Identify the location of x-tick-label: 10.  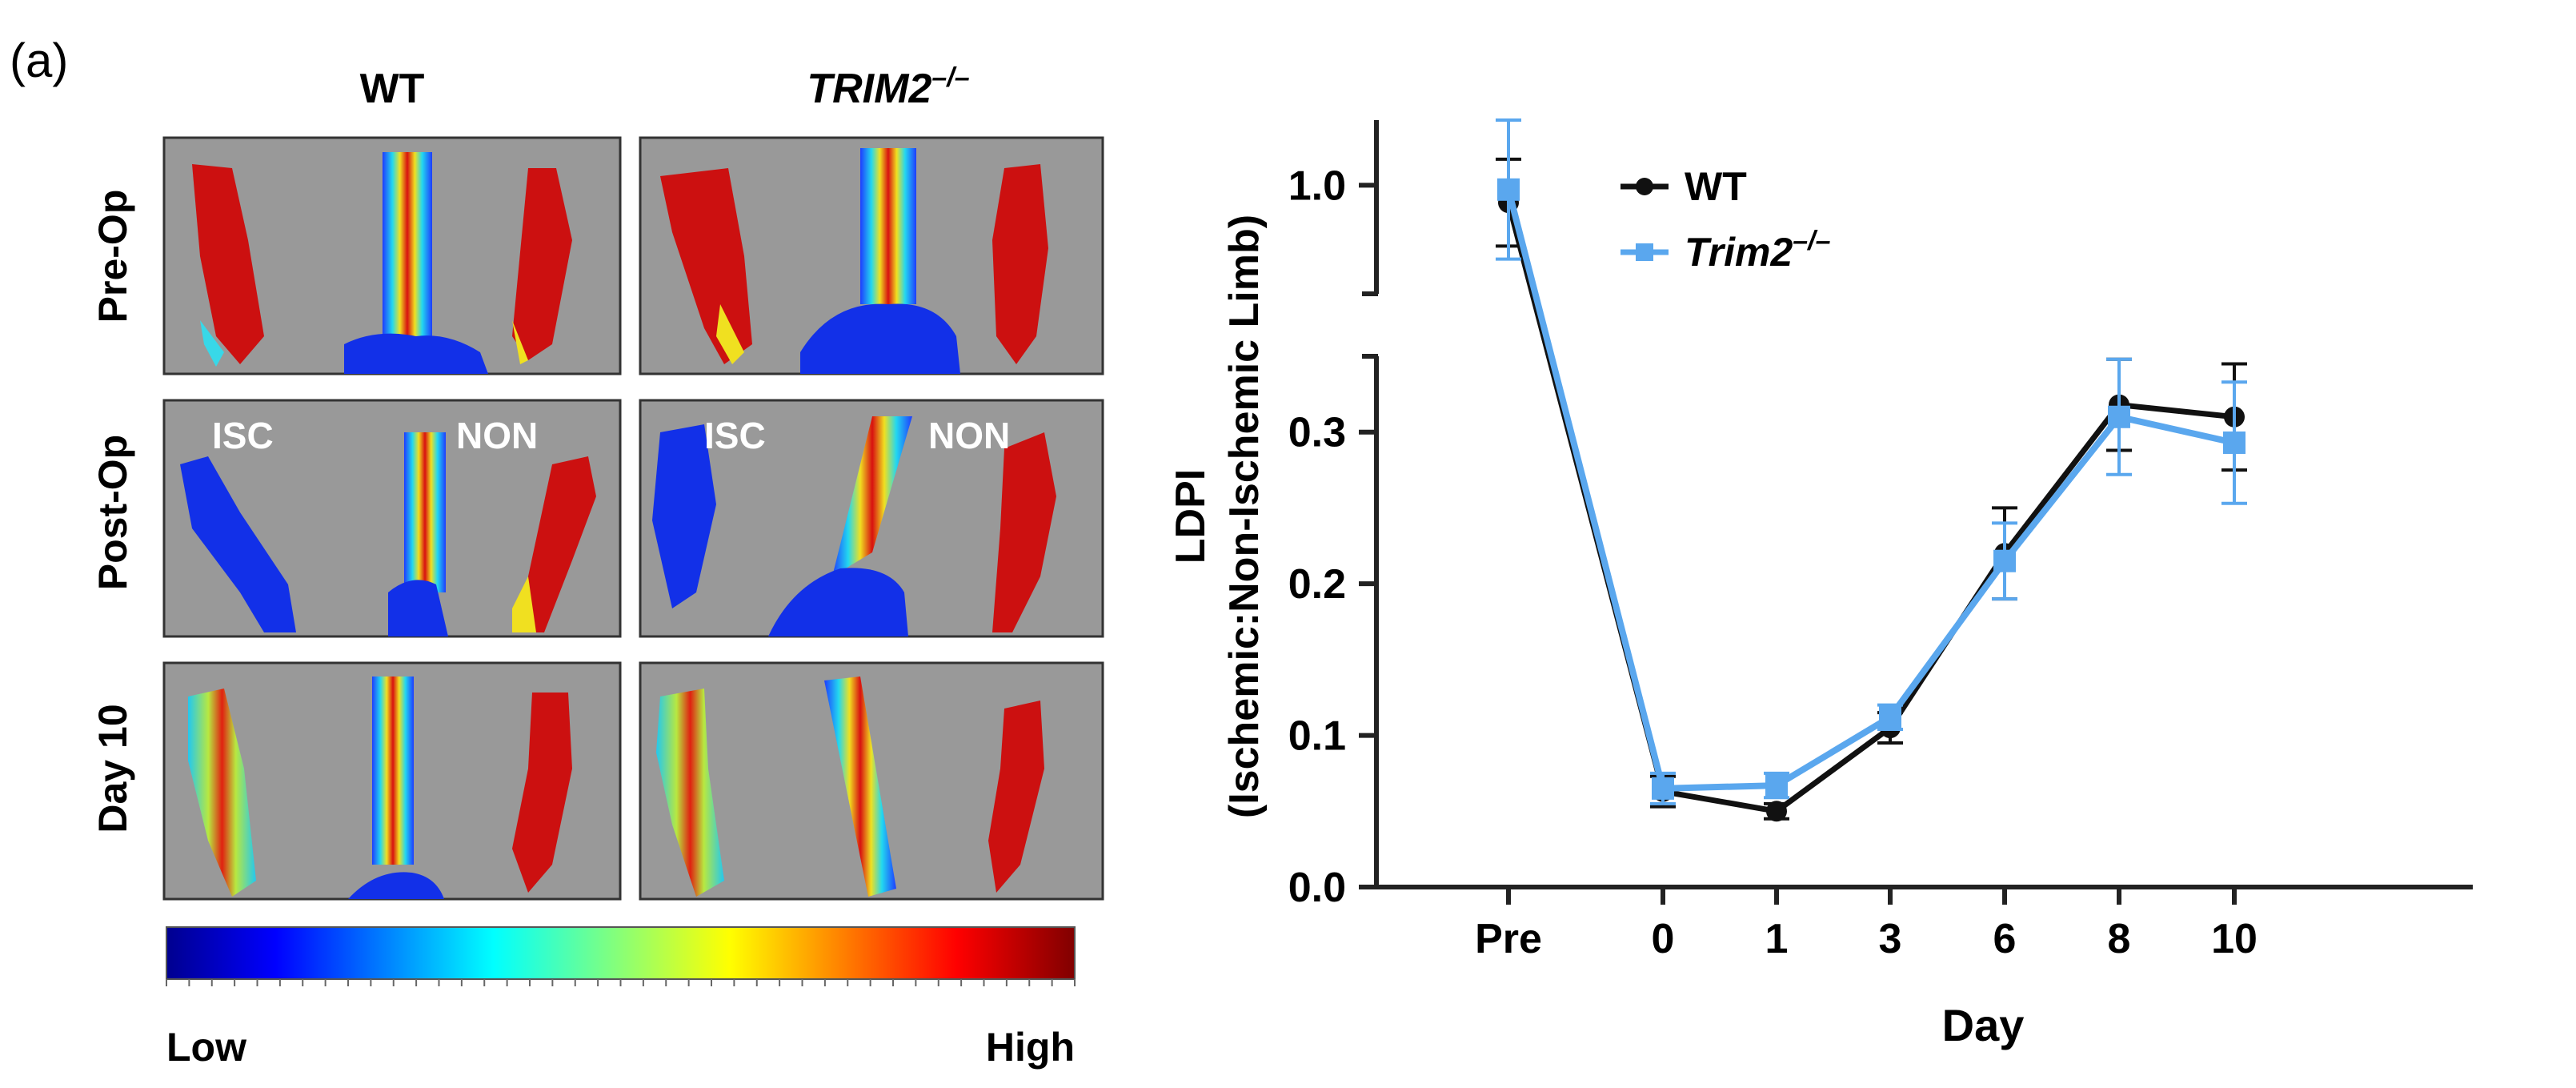
(2234, 939).